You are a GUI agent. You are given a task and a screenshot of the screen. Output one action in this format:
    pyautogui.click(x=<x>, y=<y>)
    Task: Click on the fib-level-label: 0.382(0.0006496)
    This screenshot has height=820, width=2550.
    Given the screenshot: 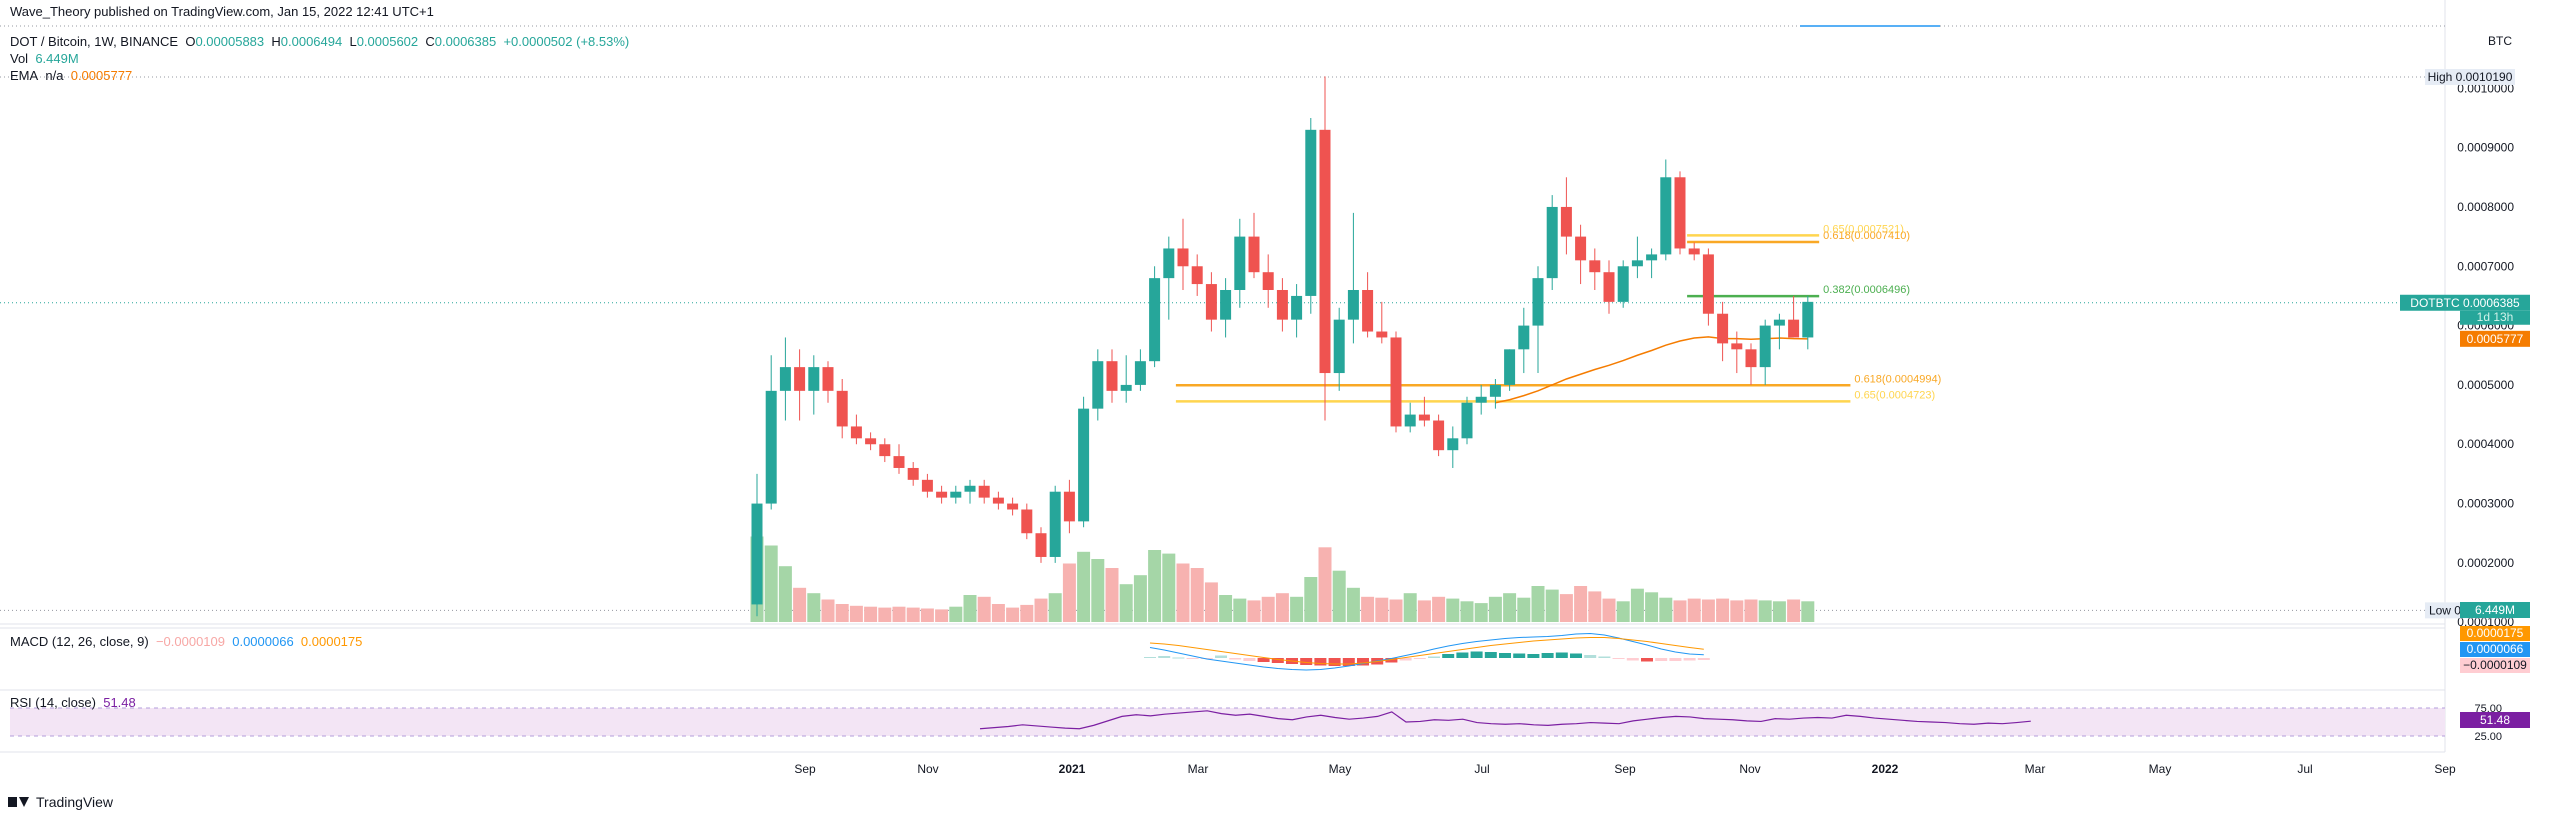 What is the action you would take?
    pyautogui.click(x=1866, y=290)
    